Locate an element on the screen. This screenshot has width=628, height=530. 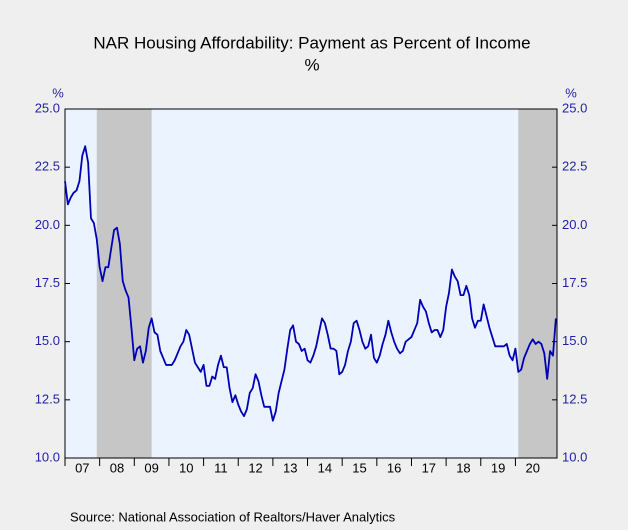
x-tick-label: 17 is located at coordinates (429, 467).